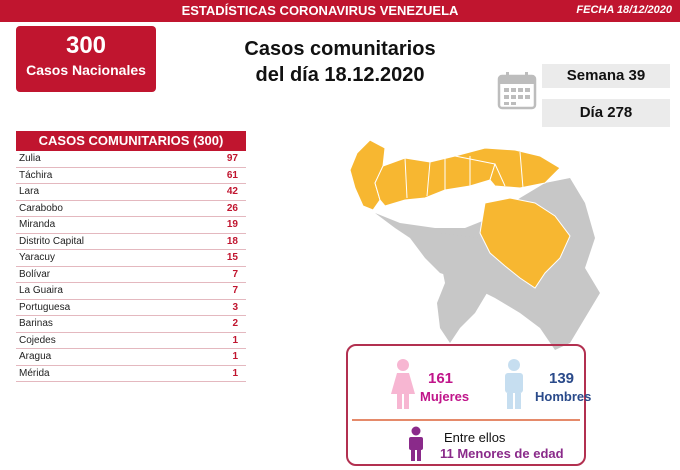 The width and height of the screenshot is (680, 470). Describe the element at coordinates (86, 45) in the screenshot. I see `national-cases-count: 300` at that location.